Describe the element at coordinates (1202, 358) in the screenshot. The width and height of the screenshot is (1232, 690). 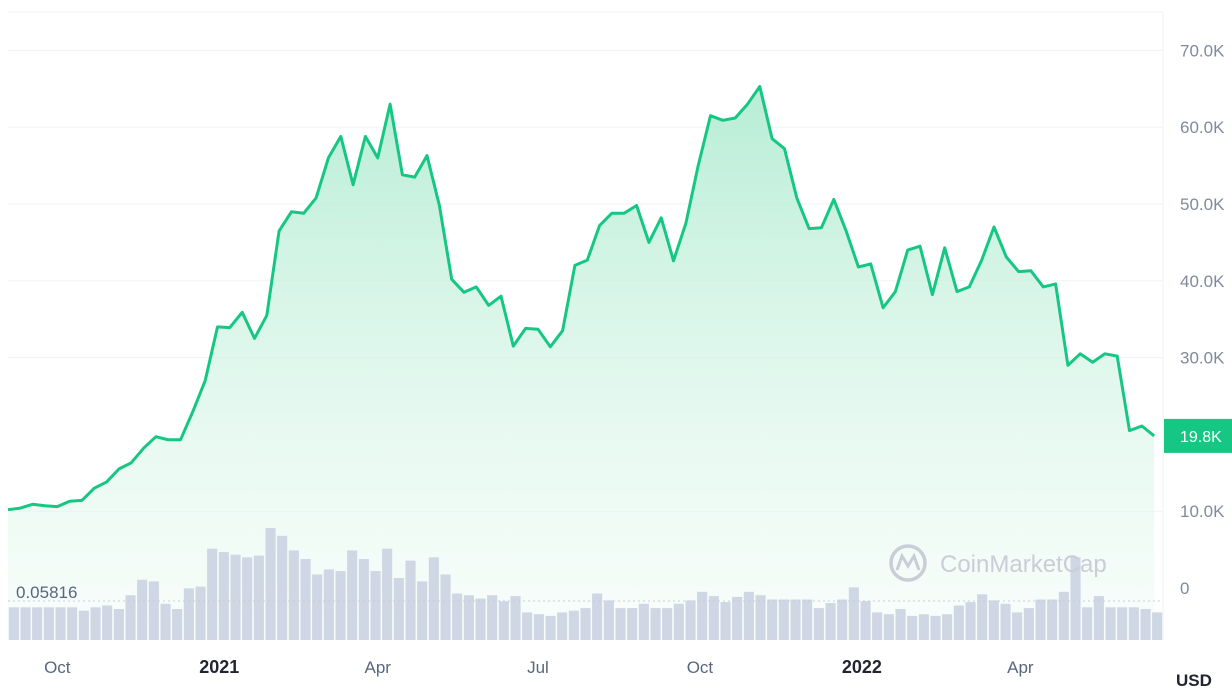
I see `y-tick-label: 30.0K` at that location.